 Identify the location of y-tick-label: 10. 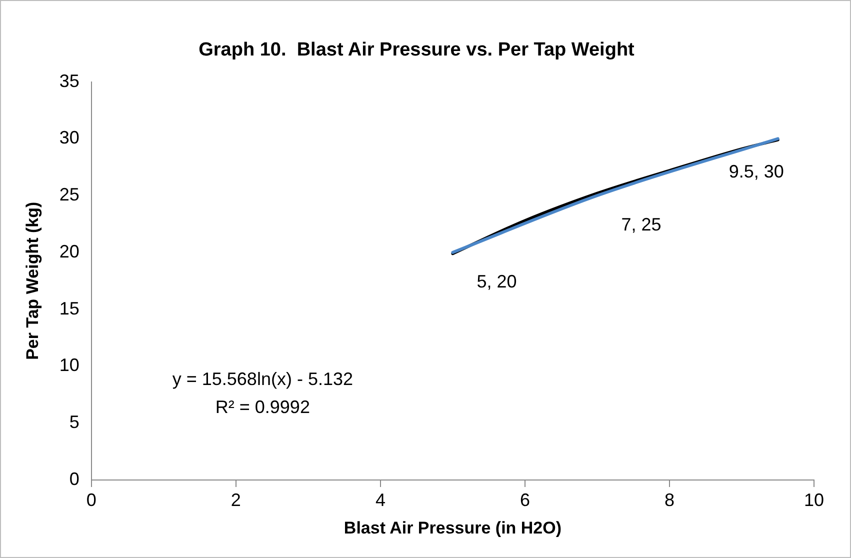
(69, 365).